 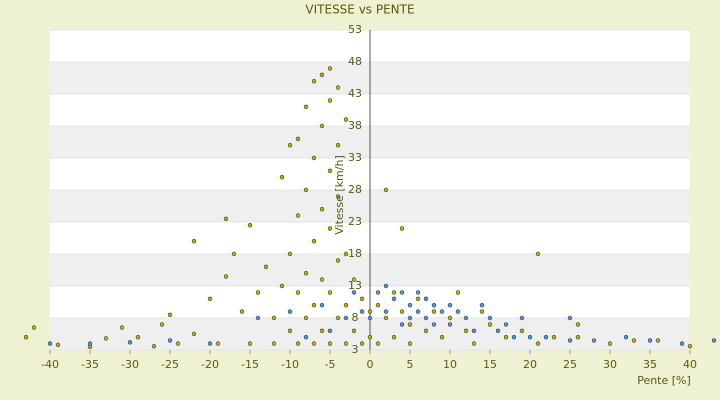 What do you see at coordinates (355, 253) in the screenshot?
I see `y-tick-label: 18` at bounding box center [355, 253].